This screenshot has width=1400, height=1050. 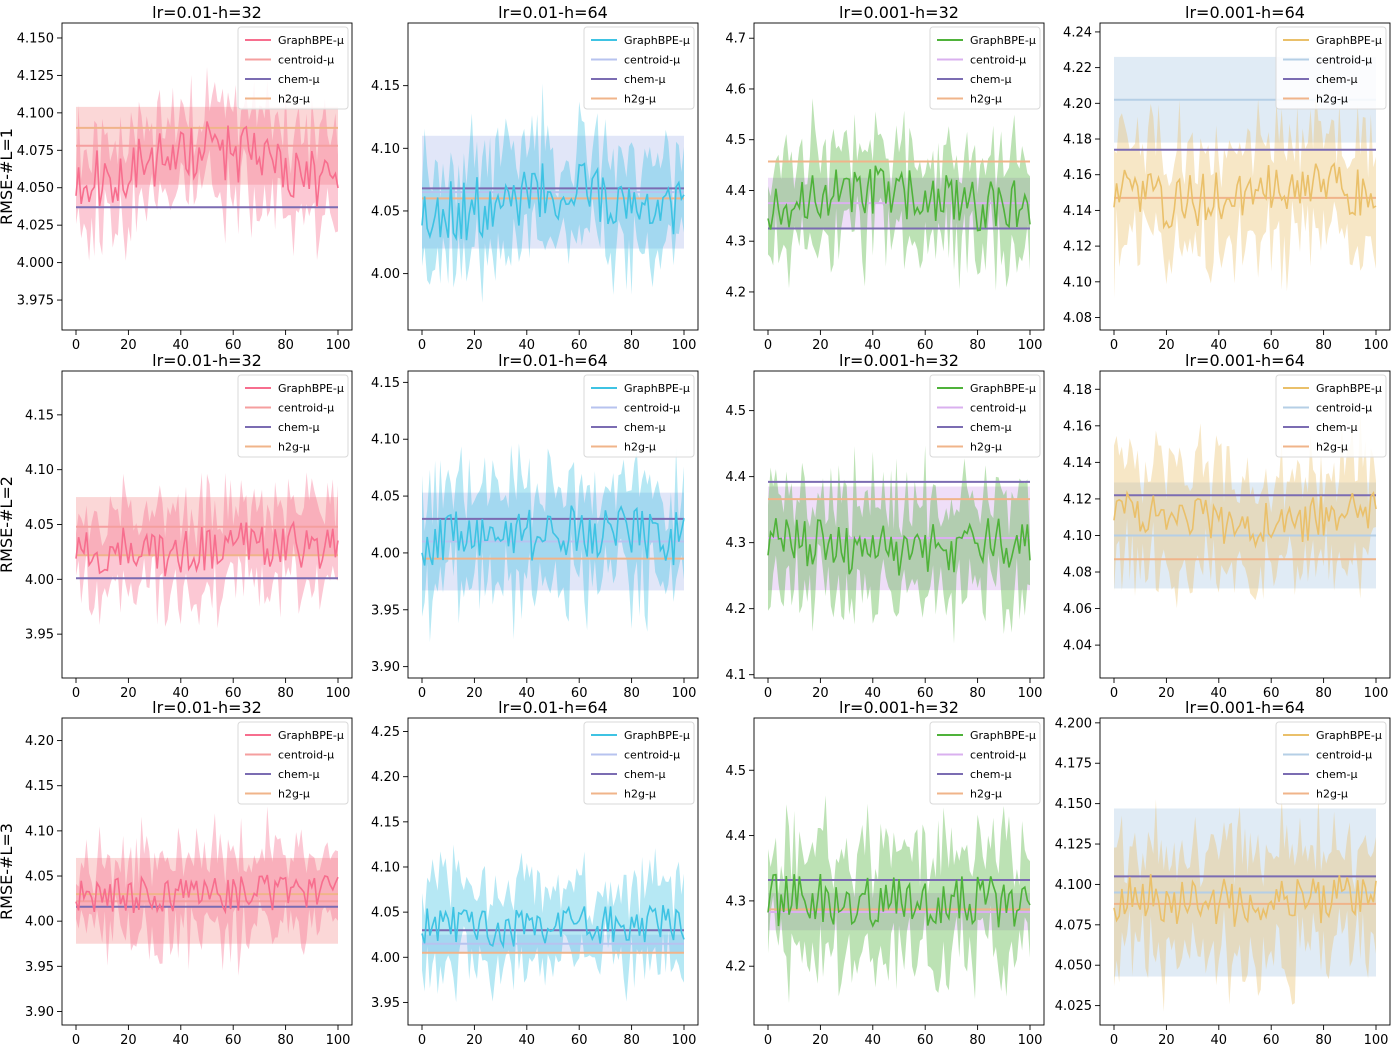 What do you see at coordinates (1073, 804) in the screenshot?
I see `y-tick-label: 4.150` at bounding box center [1073, 804].